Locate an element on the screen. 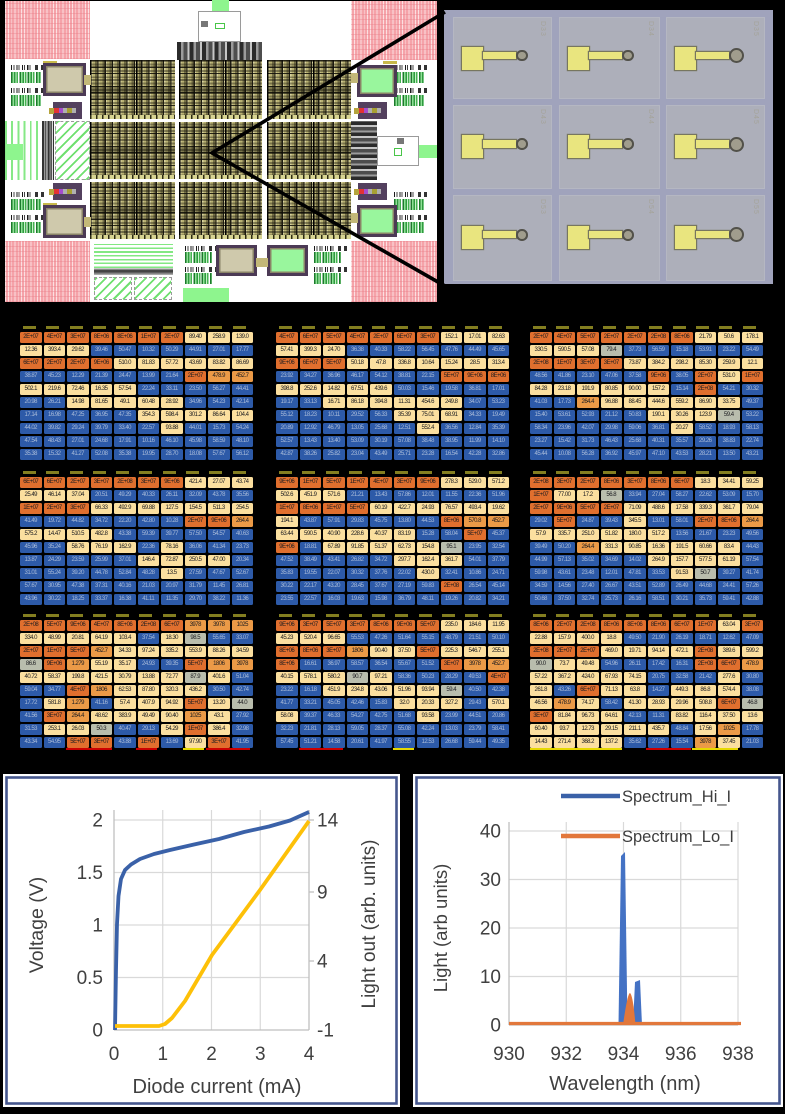  svg-text: Wavelength (nm) is located at coordinates (625, 1084).